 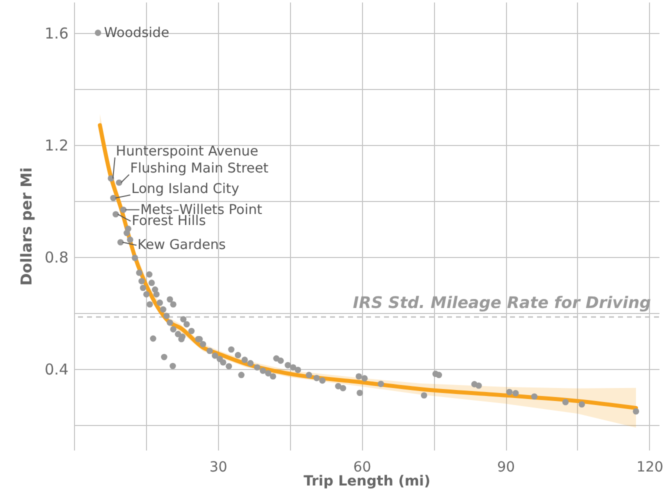 I want to click on y-axis-title: Dollars per Mi, so click(x=27, y=226).